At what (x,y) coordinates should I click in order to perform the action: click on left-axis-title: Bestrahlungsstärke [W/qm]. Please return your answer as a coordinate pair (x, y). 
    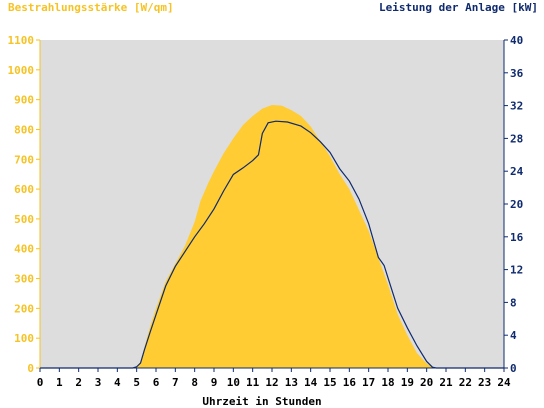
    Looking at the image, I should click on (91, 7).